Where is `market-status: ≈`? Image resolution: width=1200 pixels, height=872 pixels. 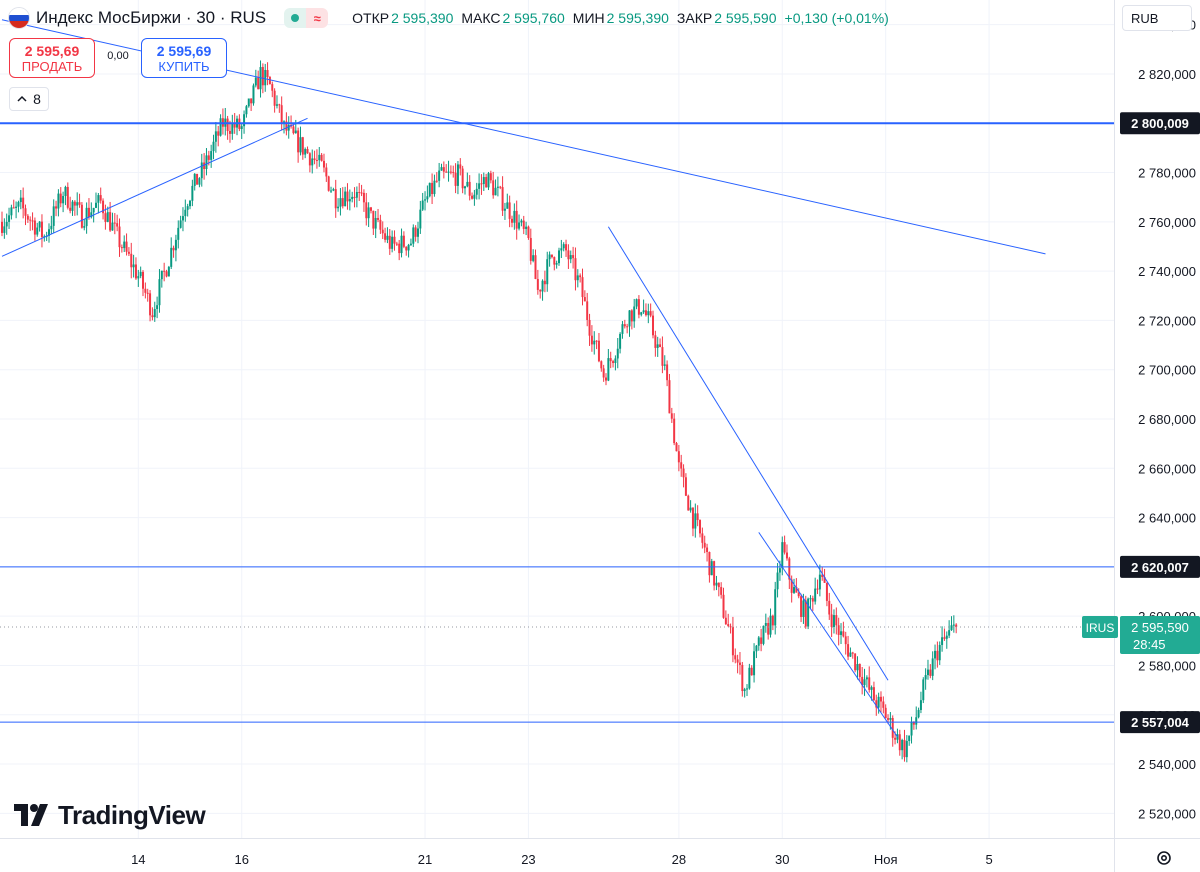
market-status: ≈ is located at coordinates (306, 18).